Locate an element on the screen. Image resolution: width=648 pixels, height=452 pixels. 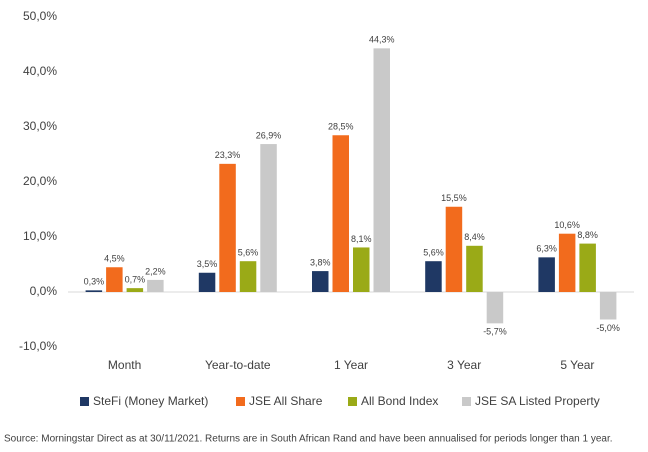
x-tick-label: 3 Year is located at coordinates (464, 365).